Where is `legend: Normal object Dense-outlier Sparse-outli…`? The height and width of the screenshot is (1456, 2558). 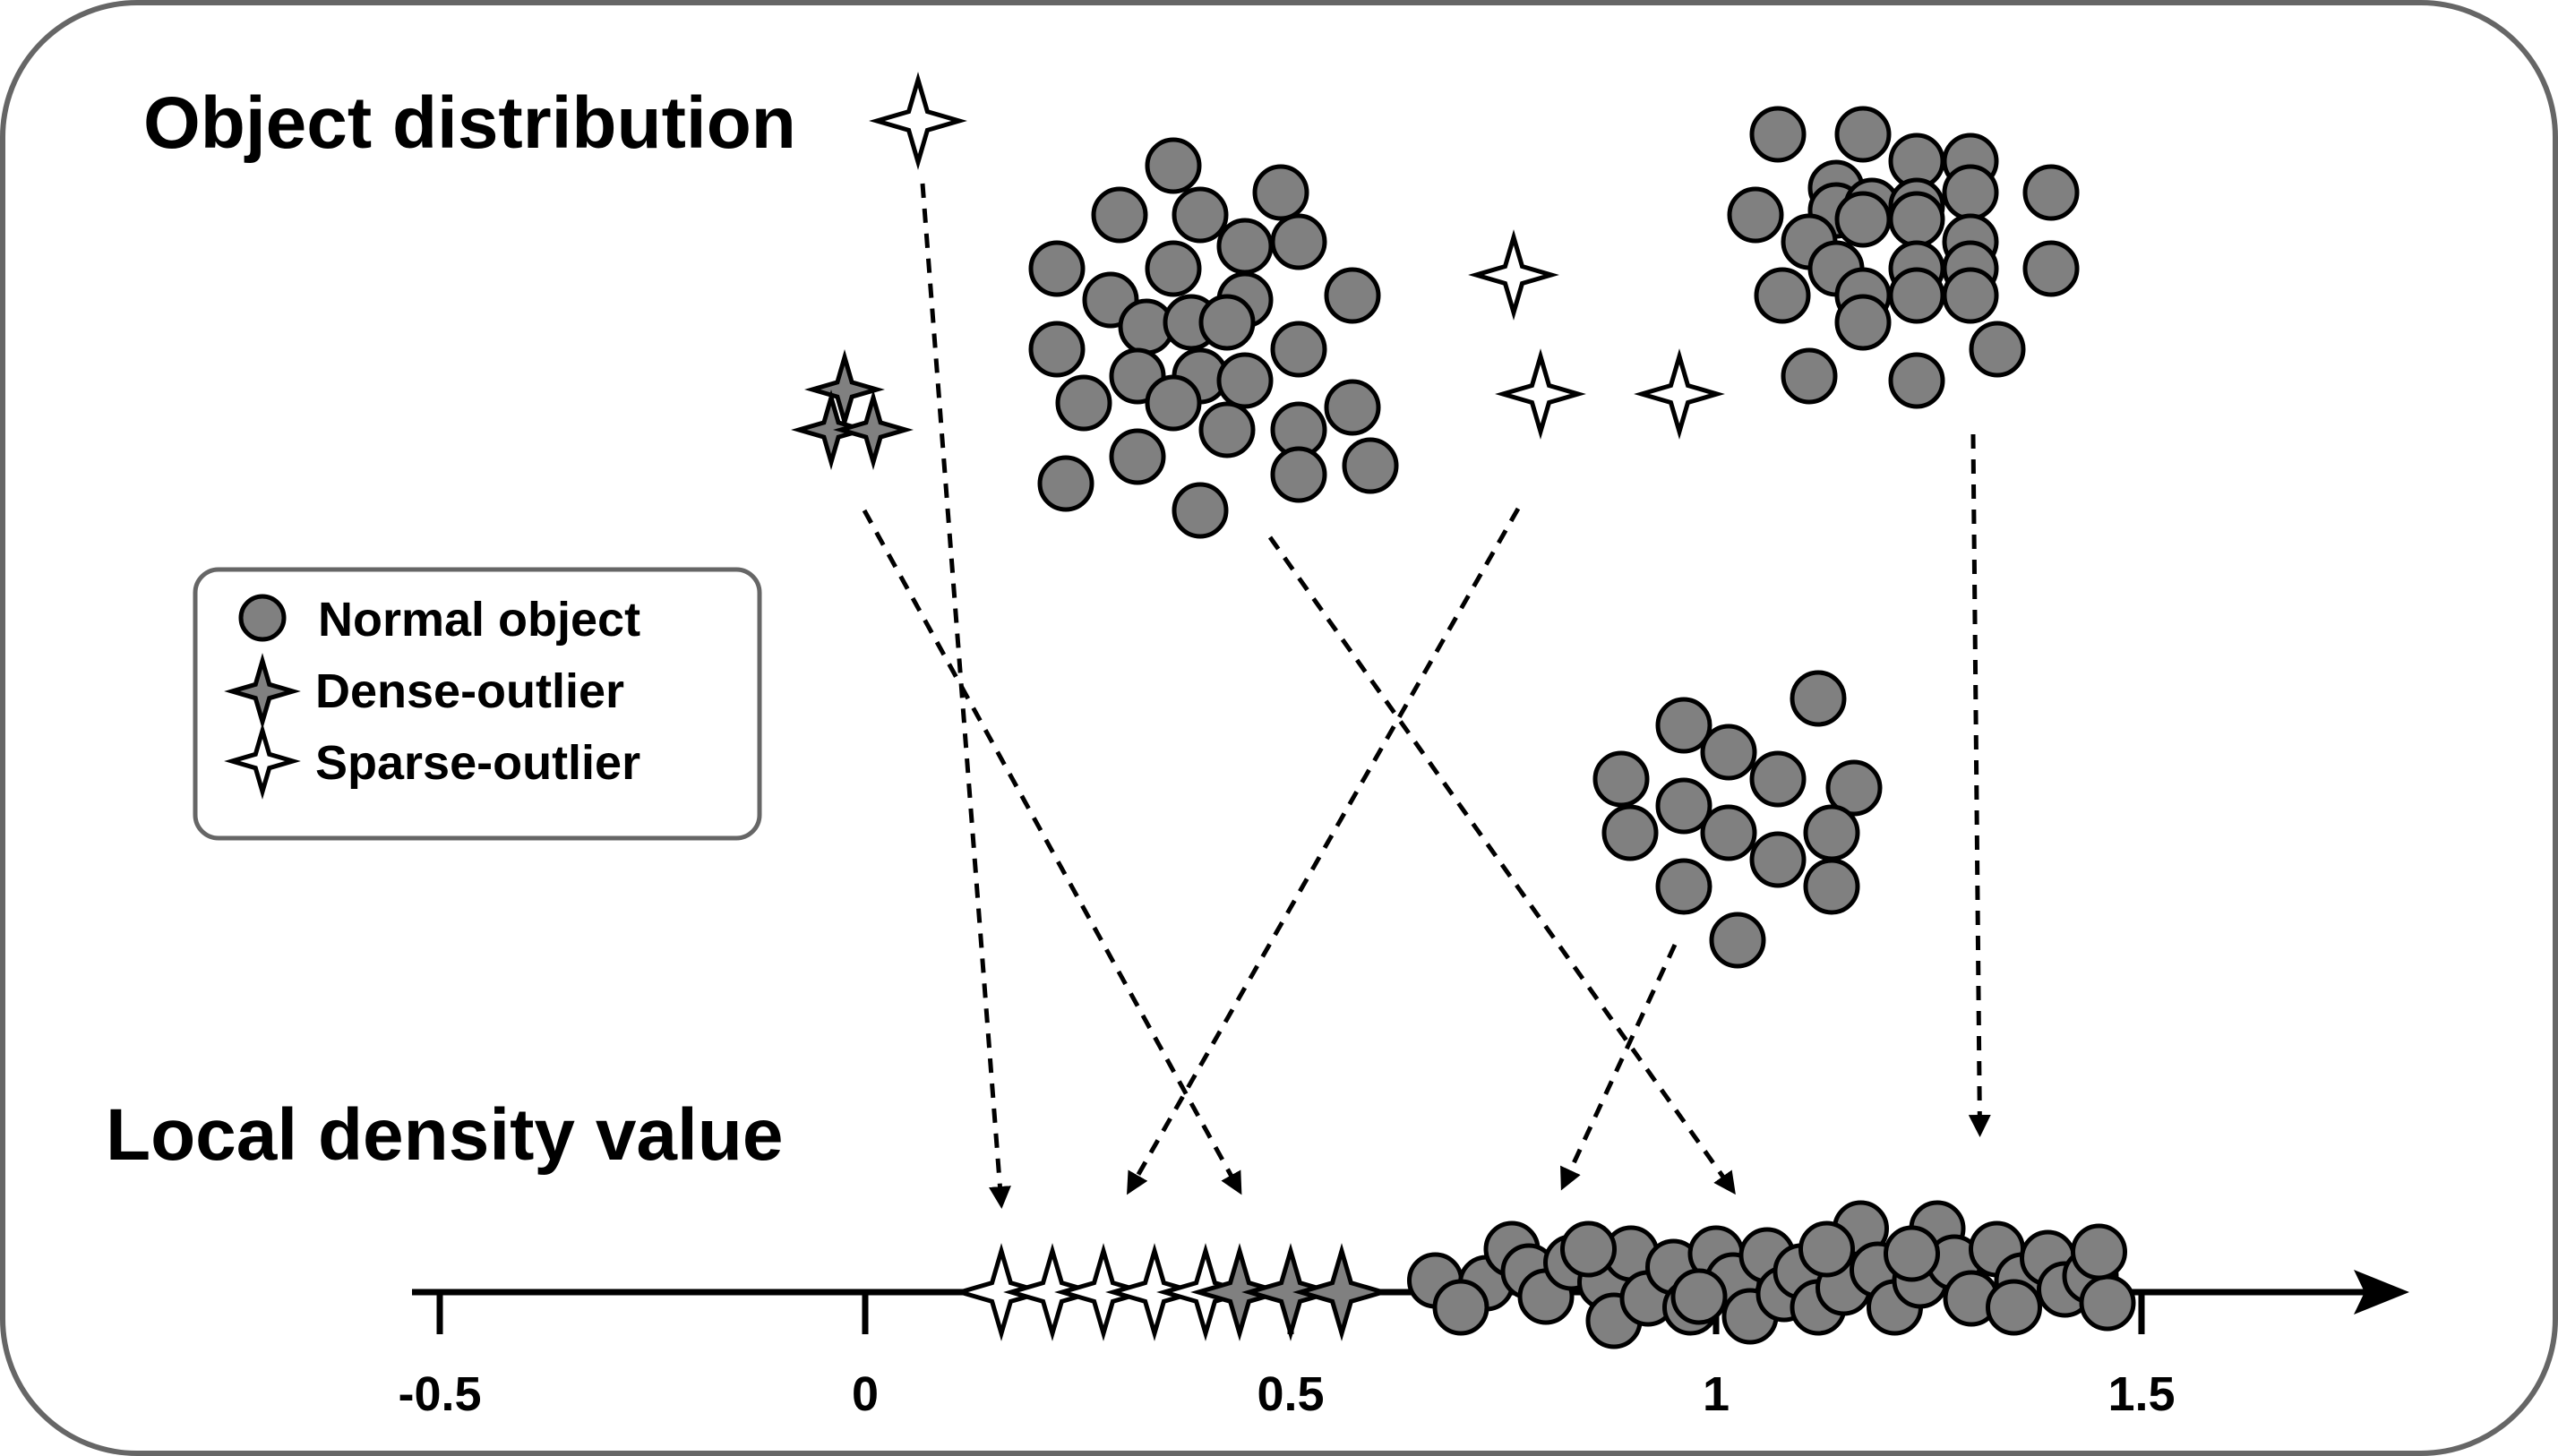 legend: Normal object Dense-outlier Sparse-outli… is located at coordinates (478, 704).